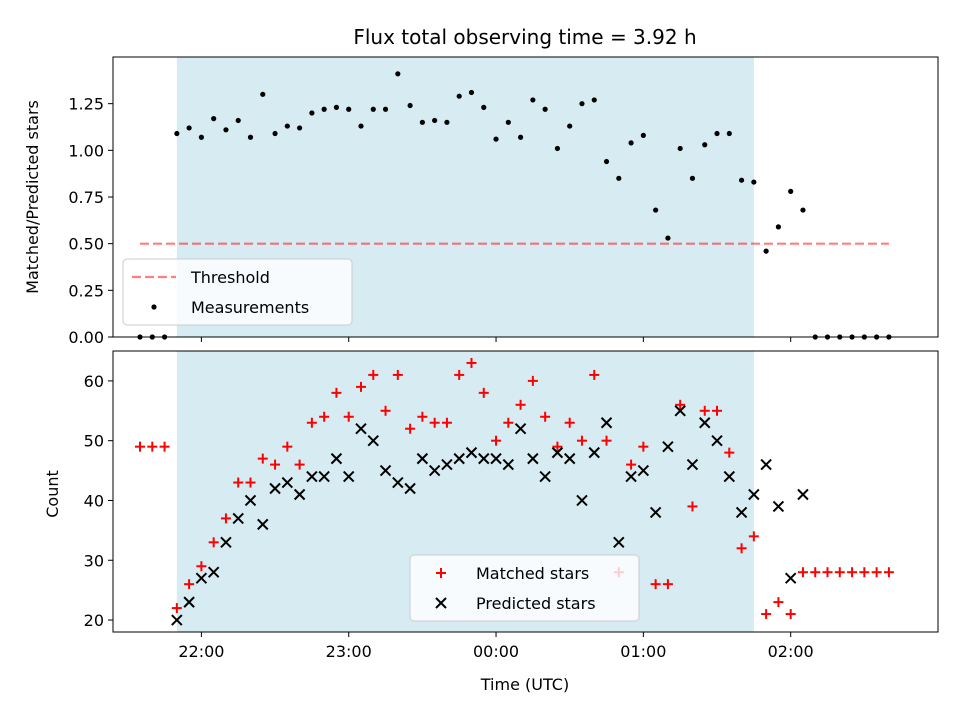  Describe the element at coordinates (86, 290) in the screenshot. I see `ratio-y-tick-label: 0.25` at that location.